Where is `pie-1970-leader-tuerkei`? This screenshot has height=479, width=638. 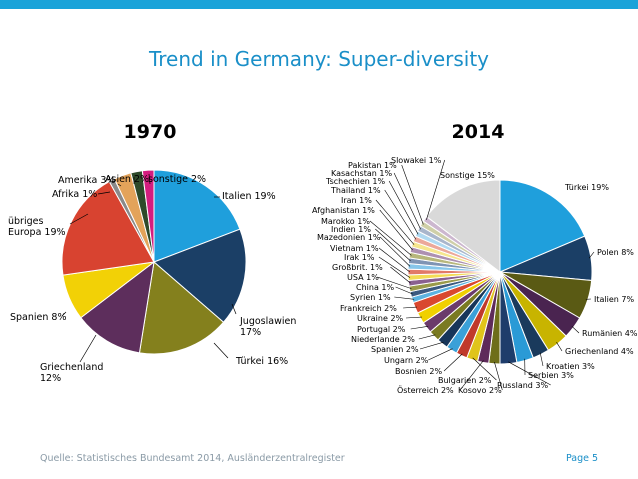
pie-1970-leader-tuerkei is located at coordinates (221, 350).